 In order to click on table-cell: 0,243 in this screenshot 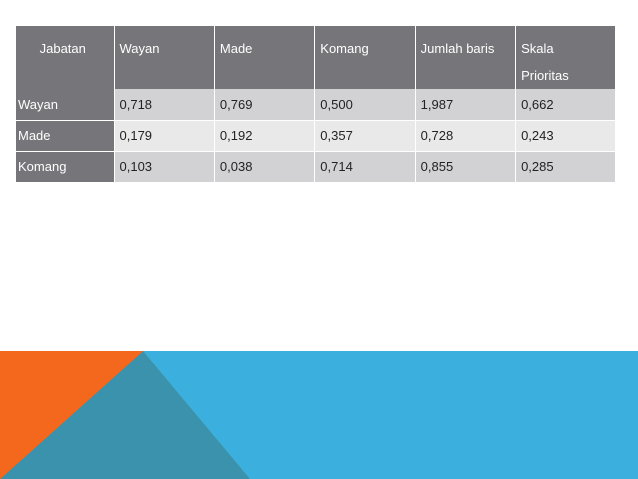, I will do `click(566, 136)`.